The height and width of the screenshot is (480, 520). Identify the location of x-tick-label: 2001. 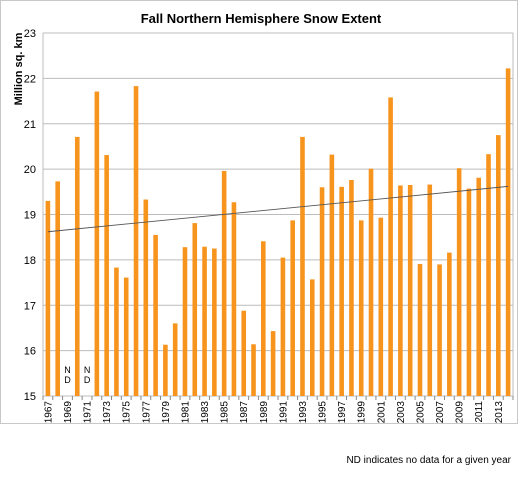
(381, 412).